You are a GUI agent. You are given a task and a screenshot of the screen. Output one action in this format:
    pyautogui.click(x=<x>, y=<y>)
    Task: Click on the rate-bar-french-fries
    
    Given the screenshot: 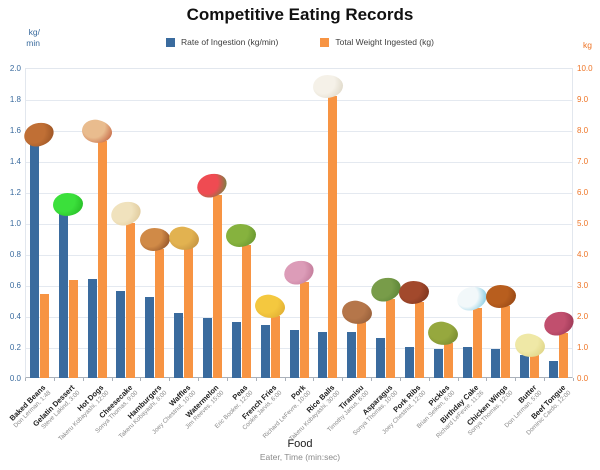 What is the action you would take?
    pyautogui.click(x=265, y=351)
    